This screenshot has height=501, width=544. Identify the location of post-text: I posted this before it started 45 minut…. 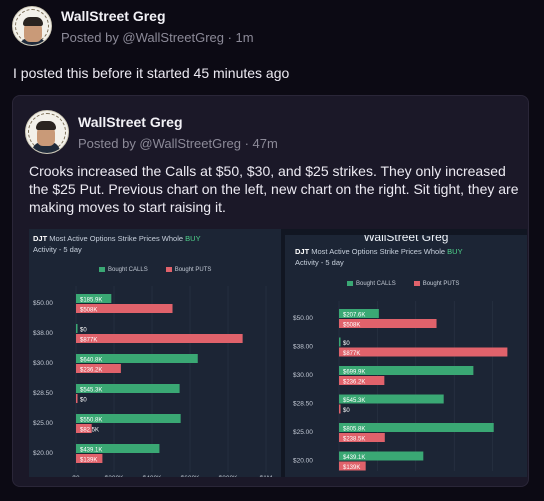
(151, 73).